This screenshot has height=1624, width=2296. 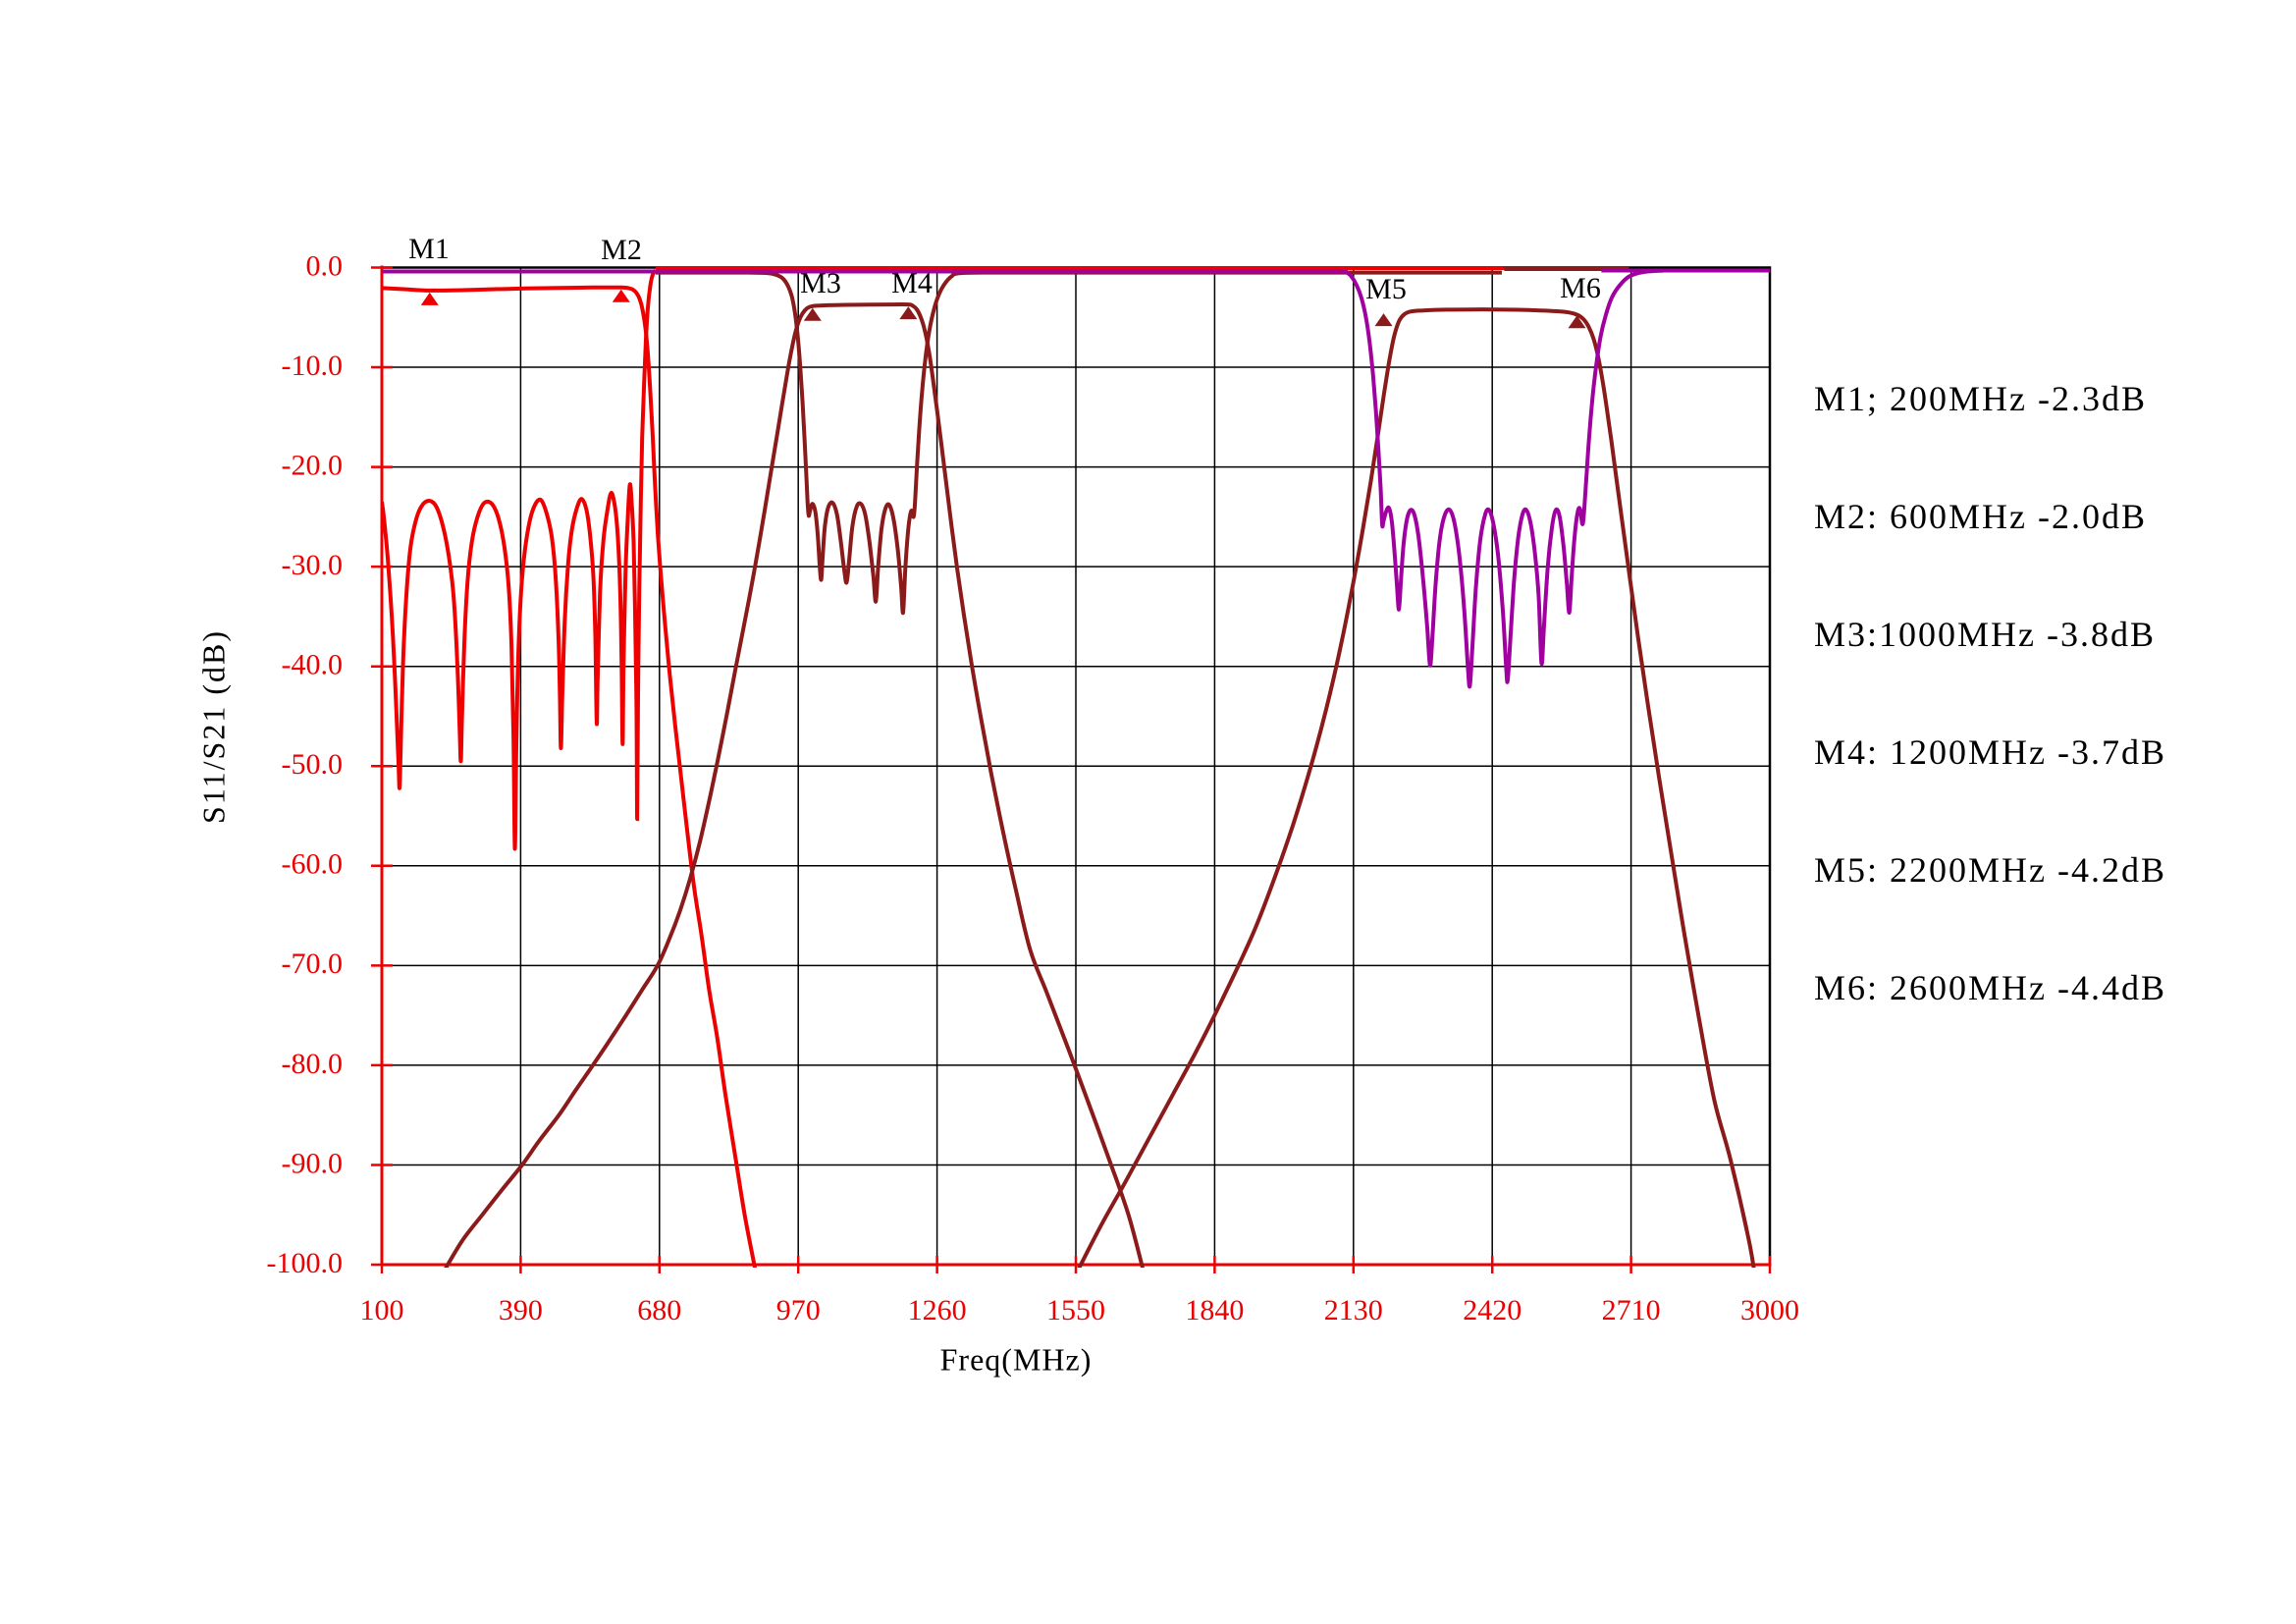 What do you see at coordinates (1075, 1310) in the screenshot?
I see `x-tick-label: 1550` at bounding box center [1075, 1310].